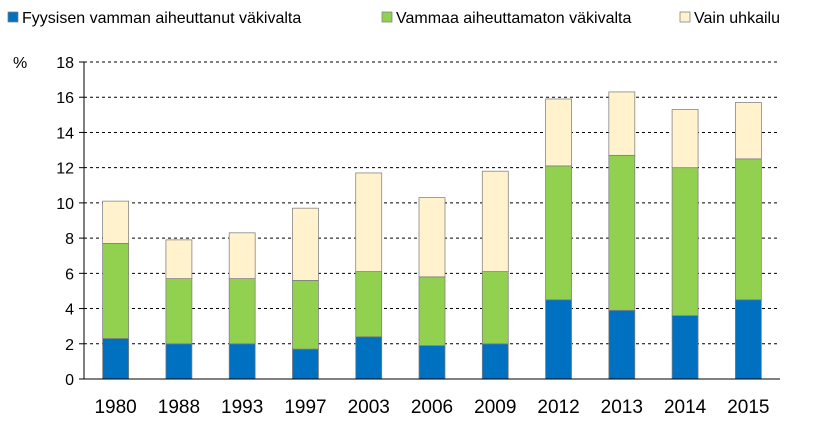 The image size is (821, 421). I want to click on bar-segment-2009-s1, so click(495, 308).